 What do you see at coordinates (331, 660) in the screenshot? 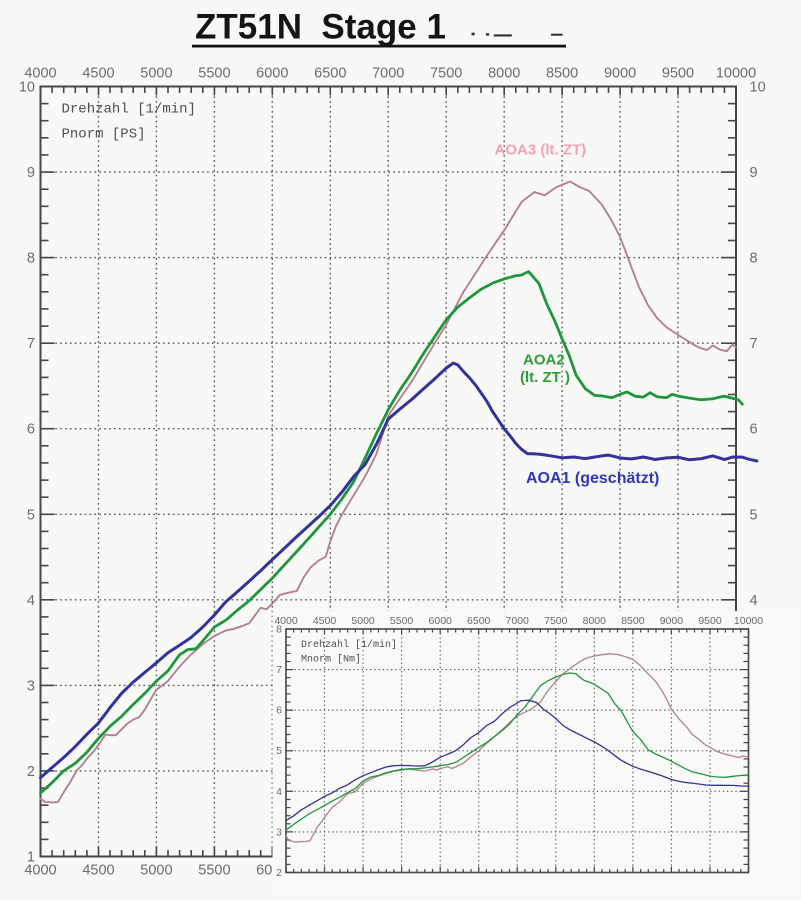
I see `svg-text: Mnorm [Nm]` at bounding box center [331, 660].